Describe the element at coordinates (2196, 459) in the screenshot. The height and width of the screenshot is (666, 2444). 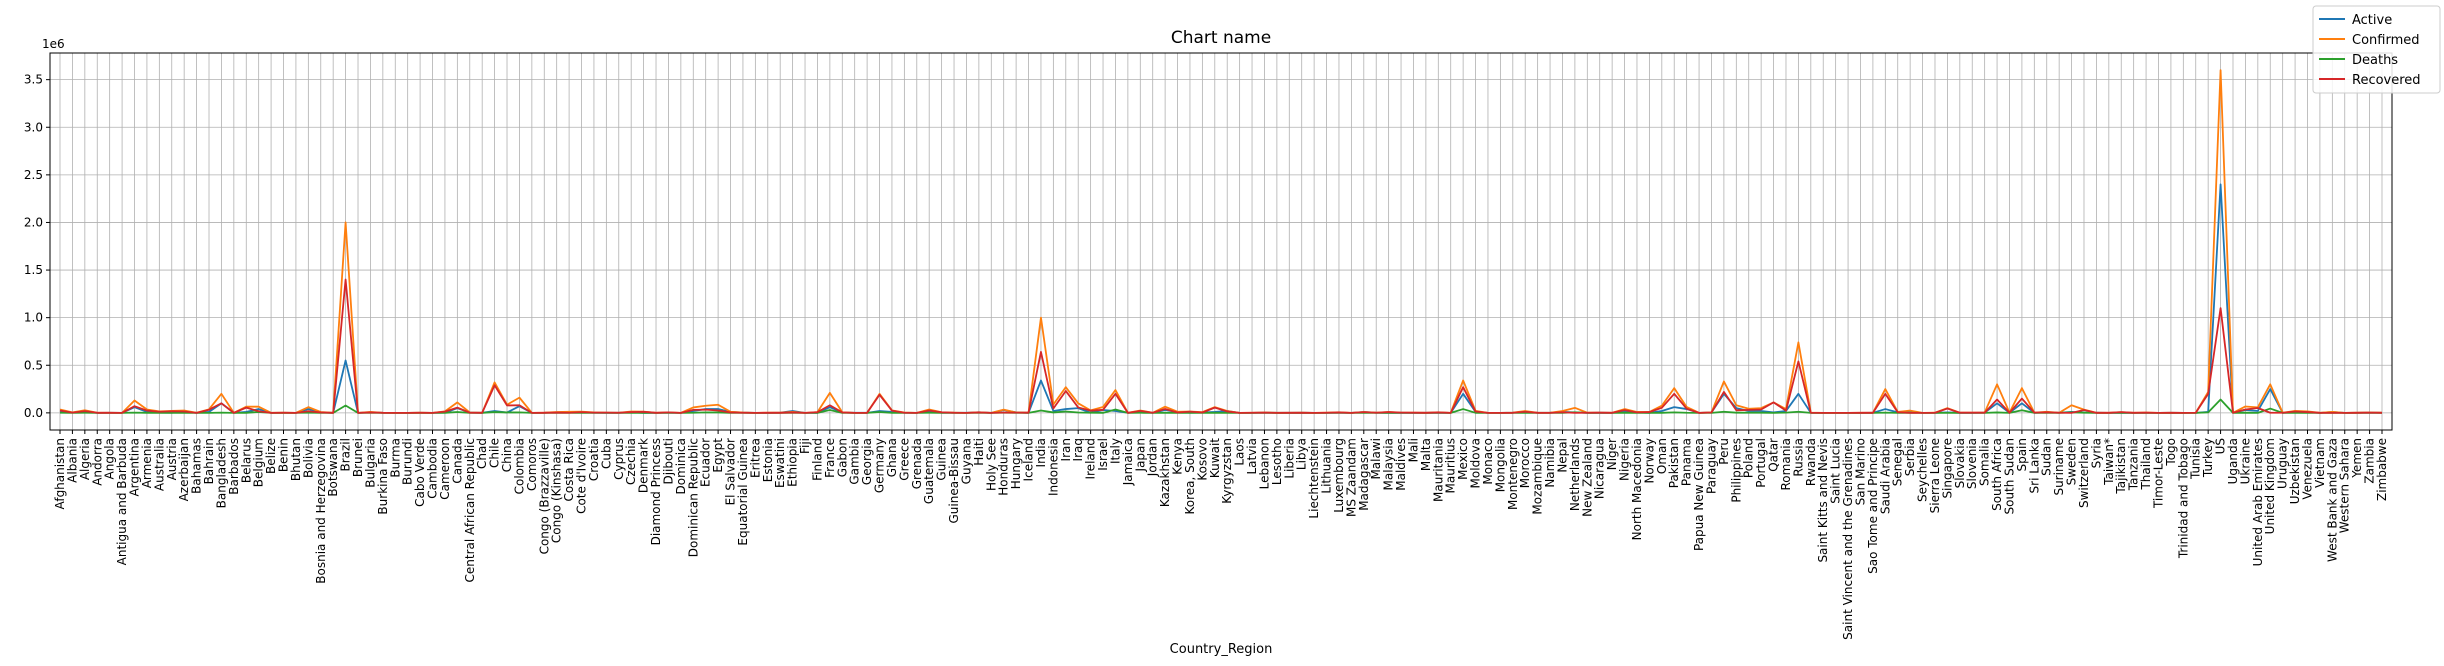
I see `x-tick-label: Tunisia` at that location.